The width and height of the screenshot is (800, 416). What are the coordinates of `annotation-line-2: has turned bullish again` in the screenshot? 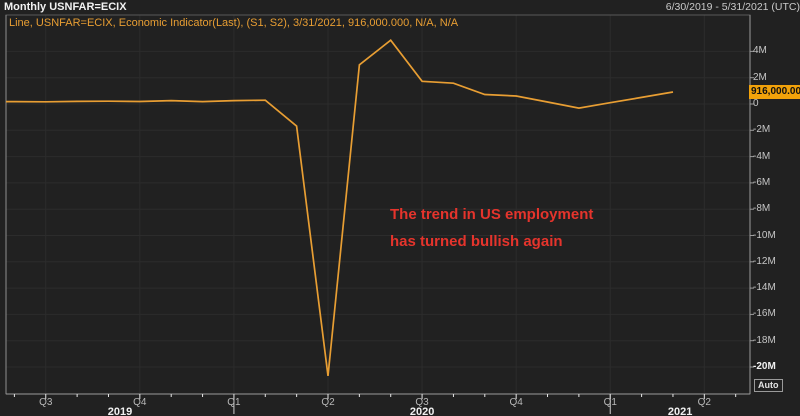 It's located at (476, 241).